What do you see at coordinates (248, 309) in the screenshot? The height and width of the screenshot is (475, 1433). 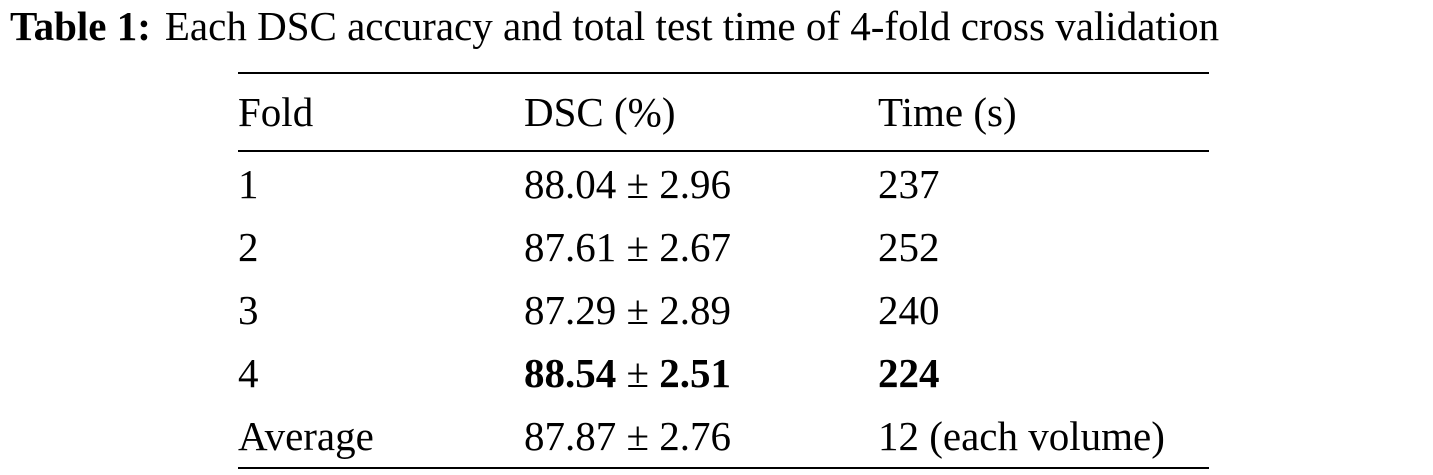 I see `cell-fold: 3` at bounding box center [248, 309].